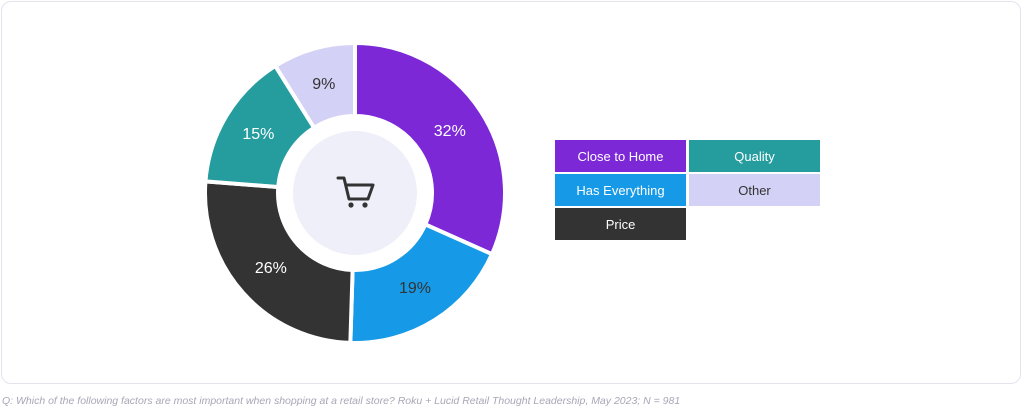 The width and height of the screenshot is (1024, 413). What do you see at coordinates (754, 190) in the screenshot?
I see `legend-item-other: Other` at bounding box center [754, 190].